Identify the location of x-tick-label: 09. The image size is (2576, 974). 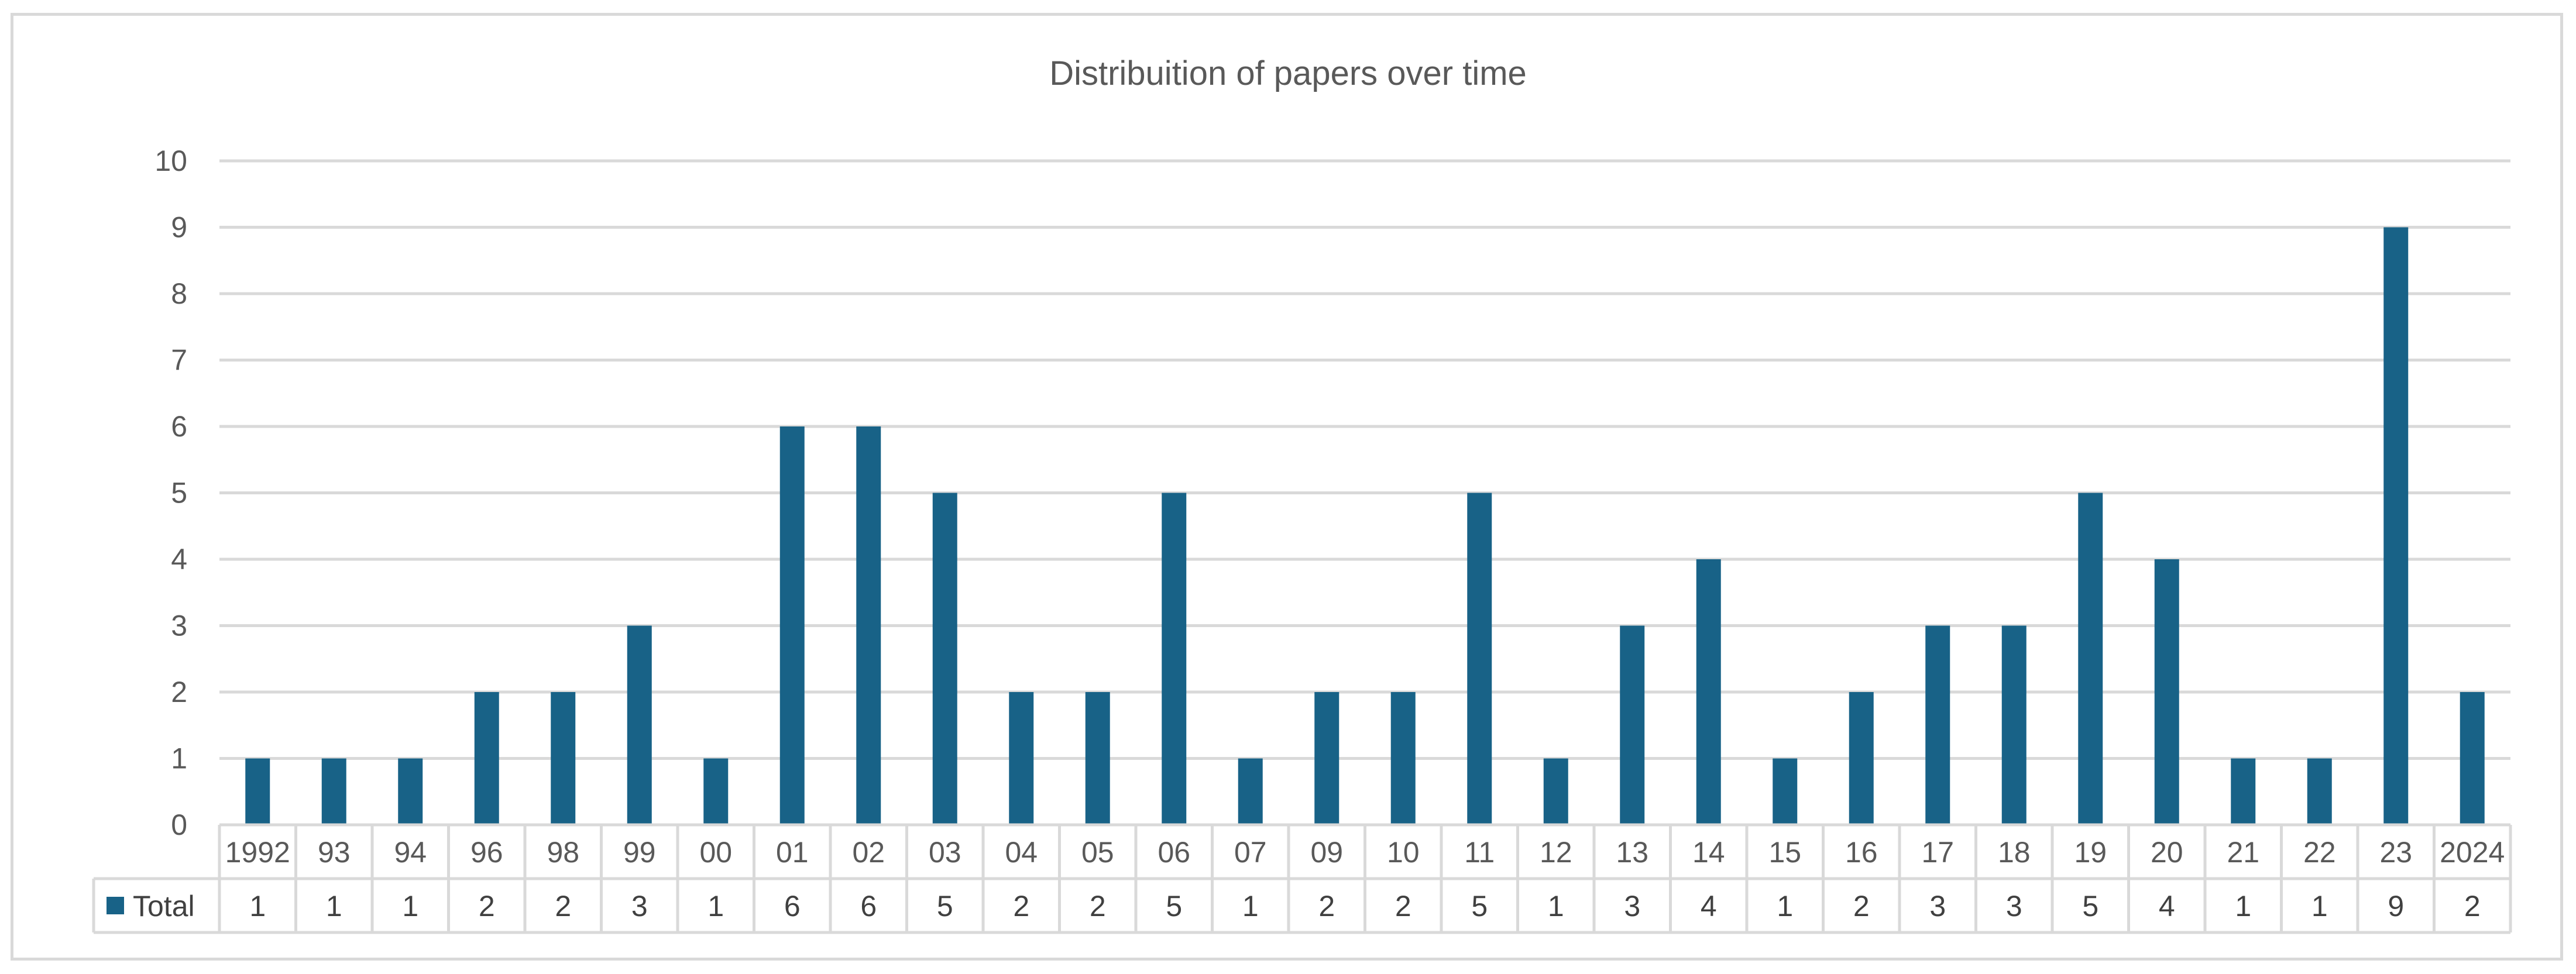
(1326, 852).